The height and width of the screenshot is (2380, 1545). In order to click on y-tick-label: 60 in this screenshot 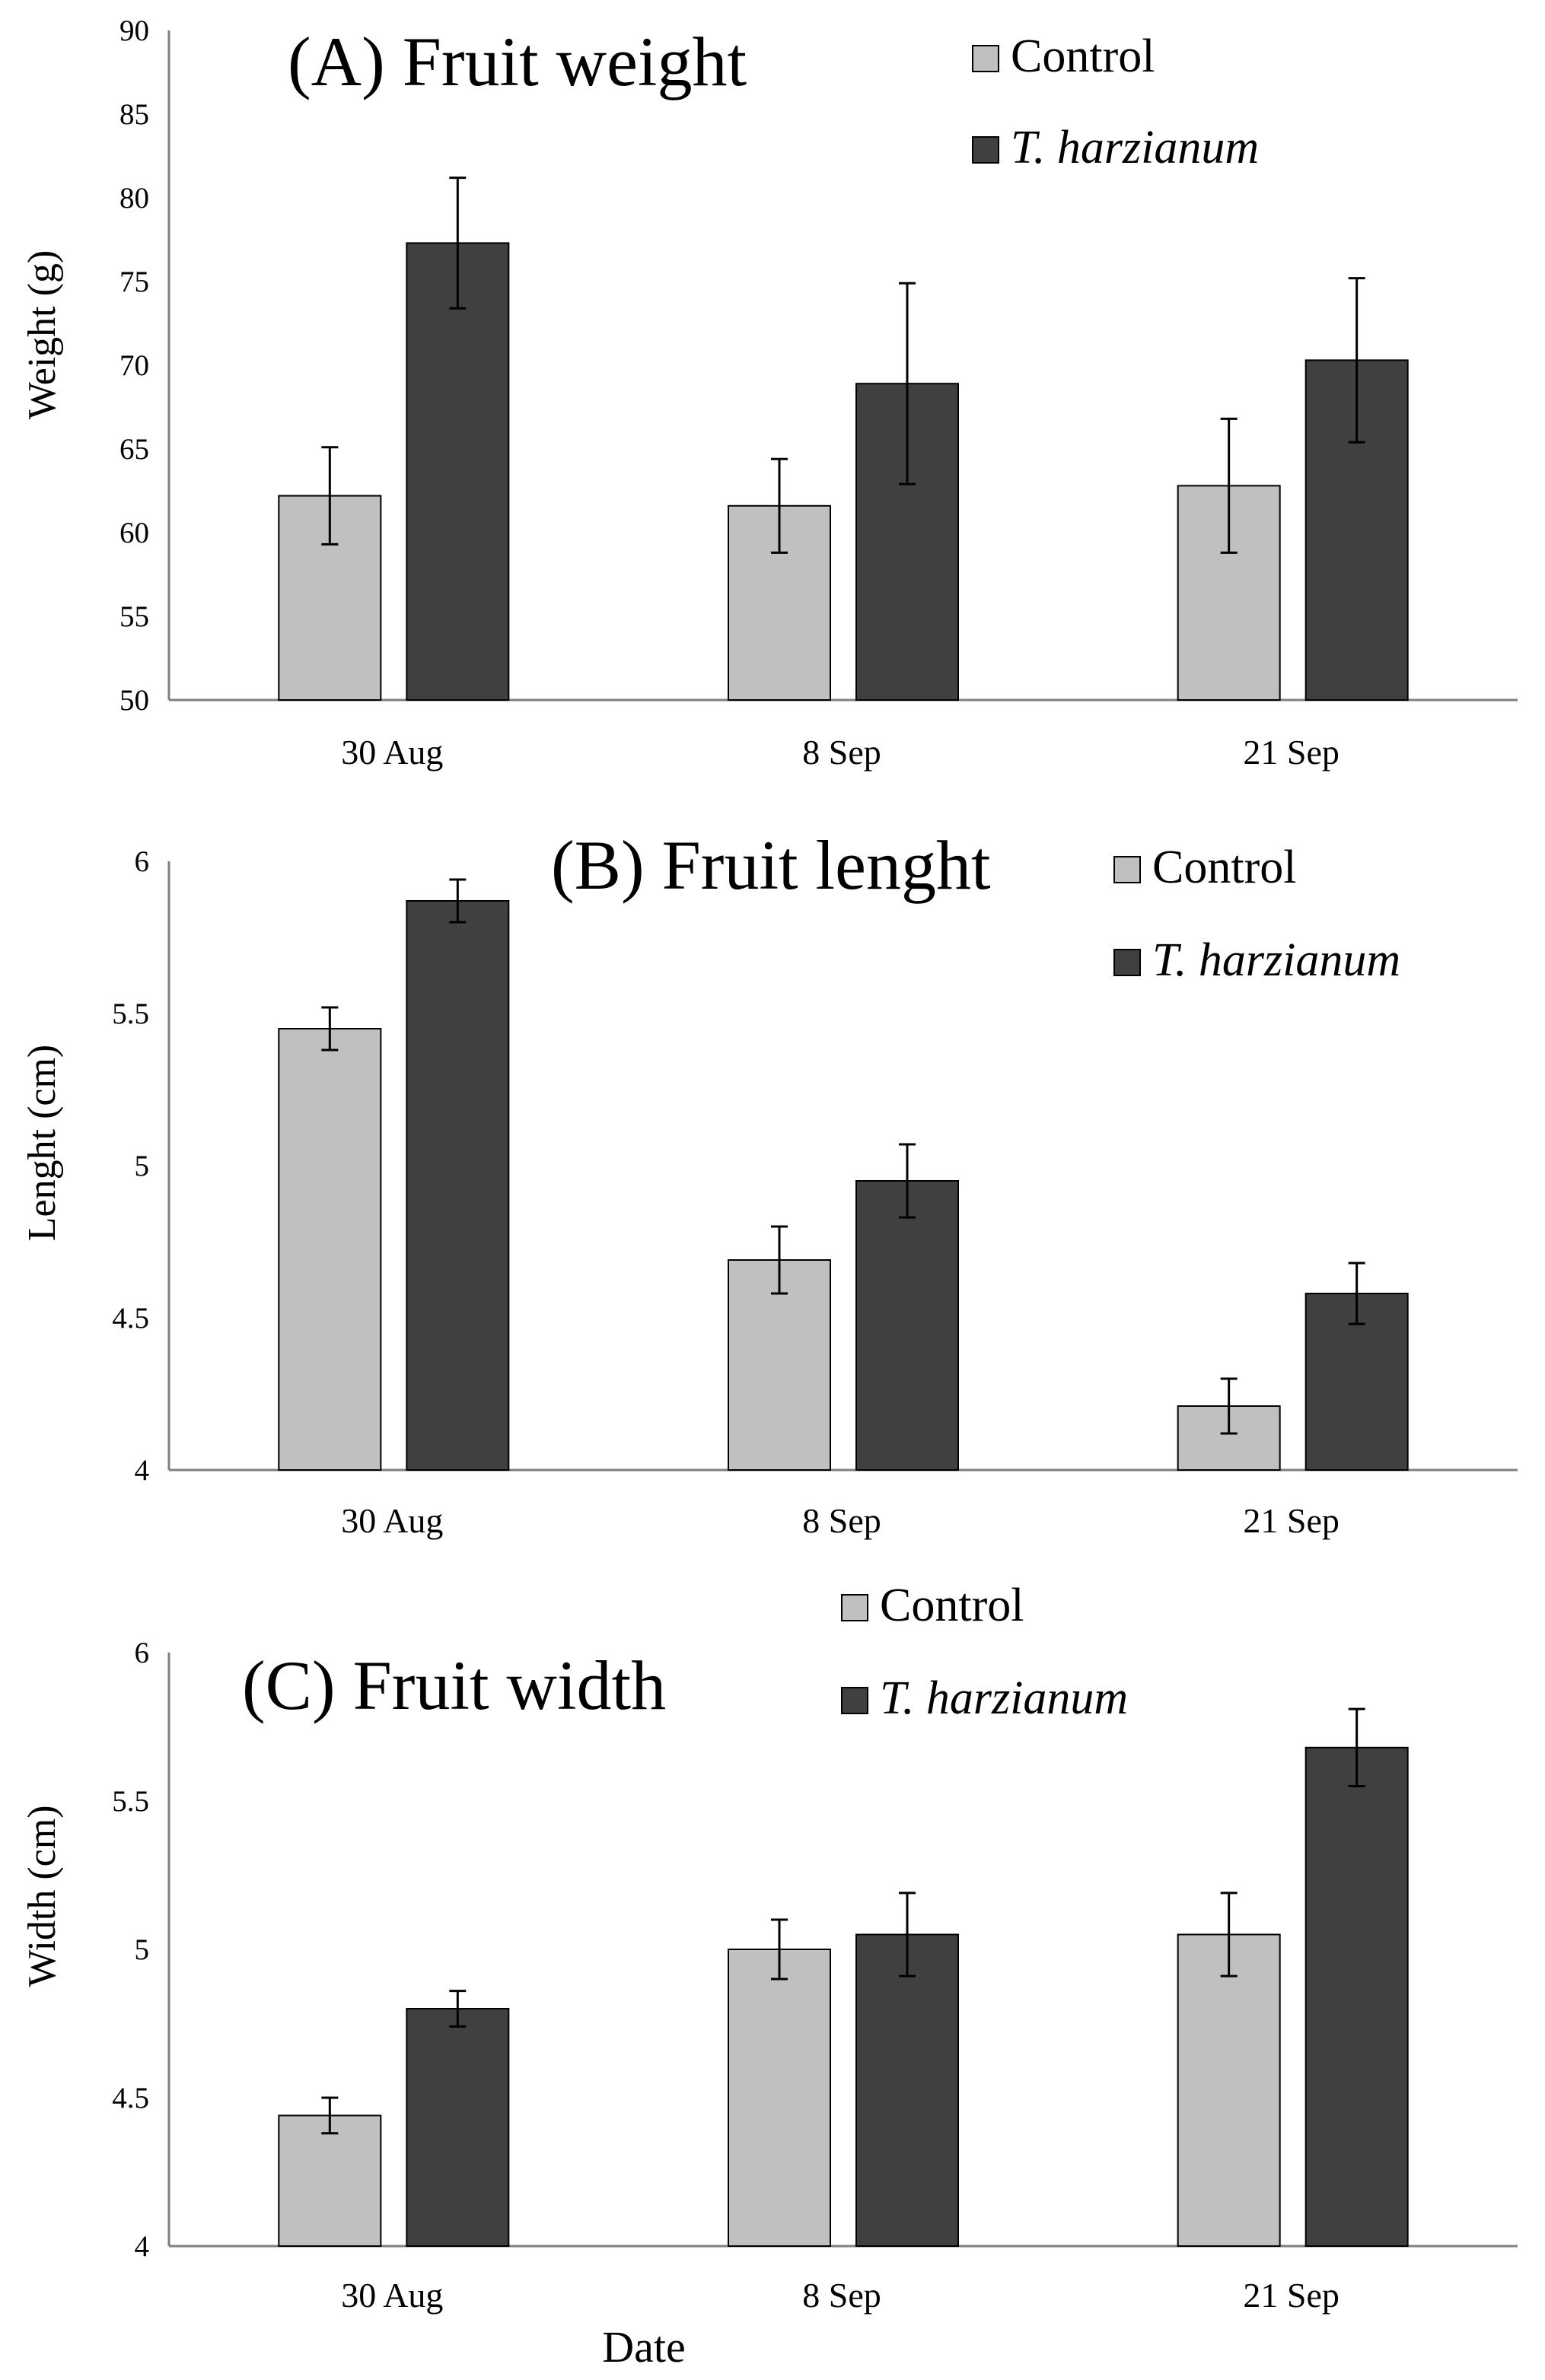, I will do `click(134, 533)`.